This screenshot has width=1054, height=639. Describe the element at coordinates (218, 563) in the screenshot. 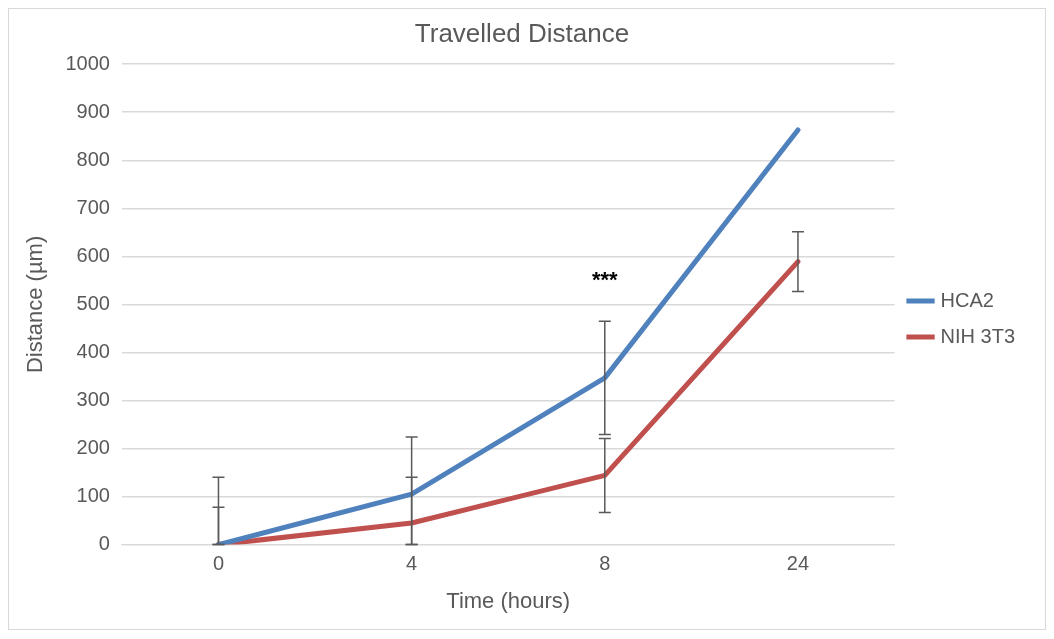

I see `x-tick-label: 0` at that location.